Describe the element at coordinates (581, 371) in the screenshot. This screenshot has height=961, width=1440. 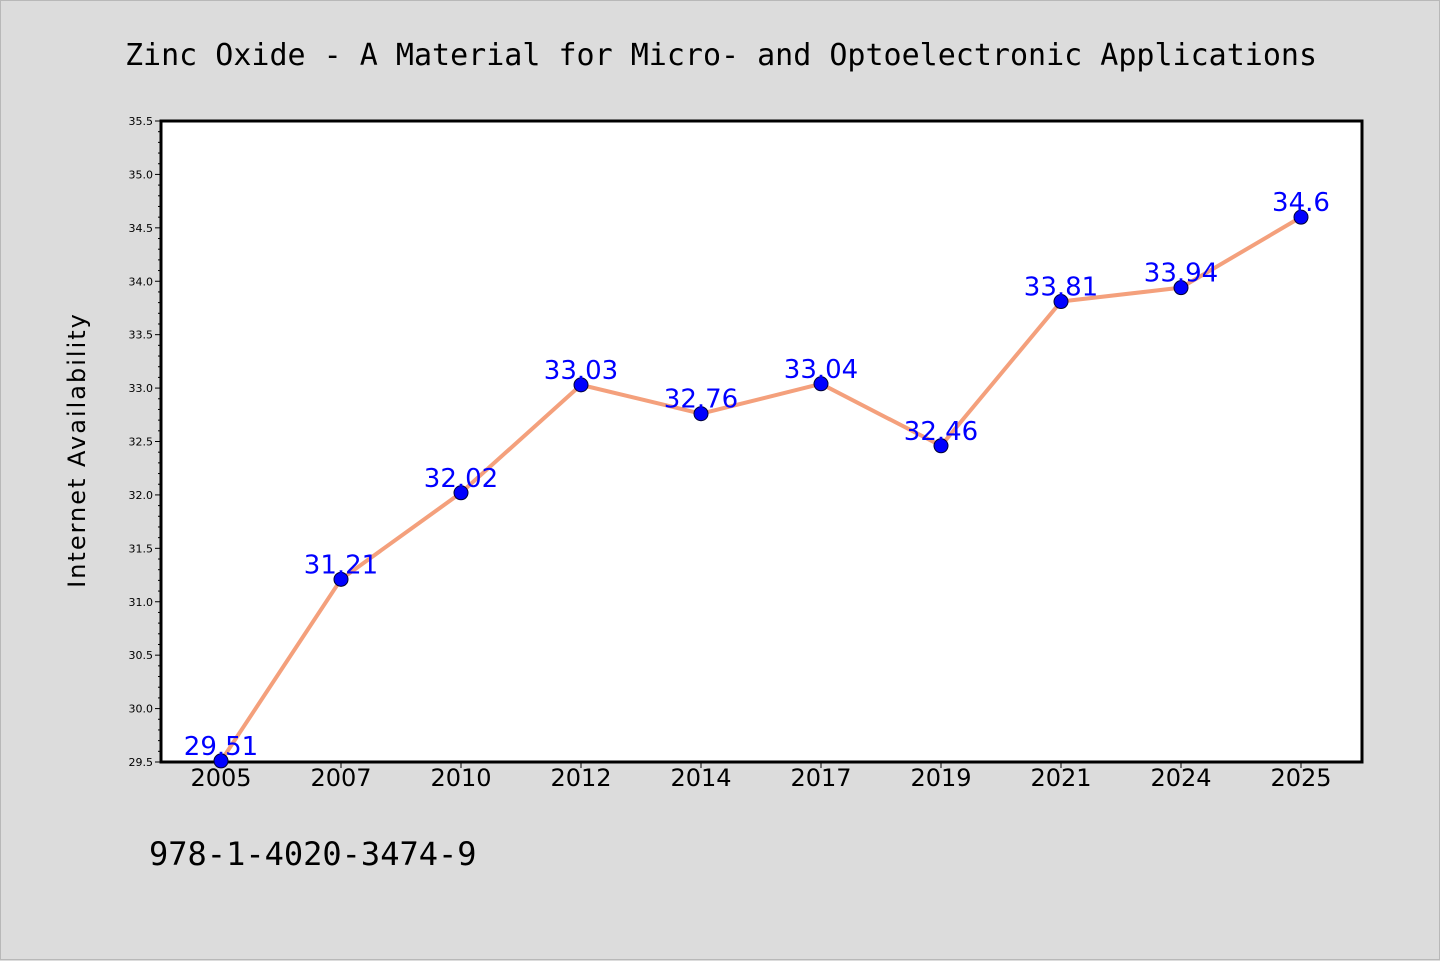
I see `data-label: 33.03` at that location.